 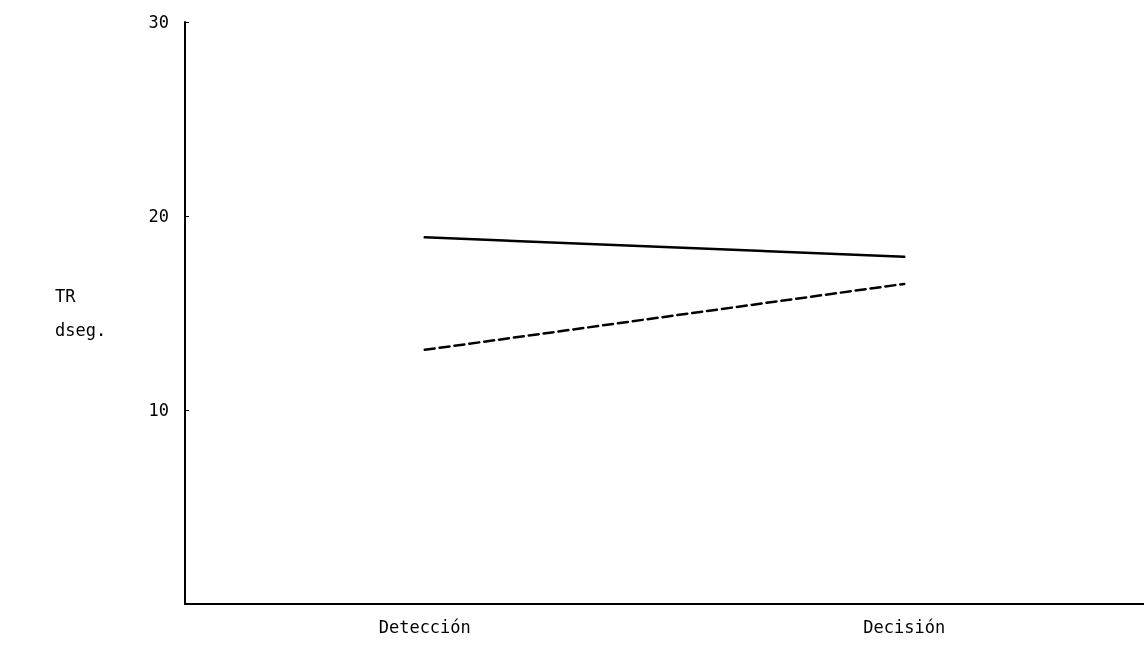 I want to click on y-tick-label: 10, so click(x=158, y=410).